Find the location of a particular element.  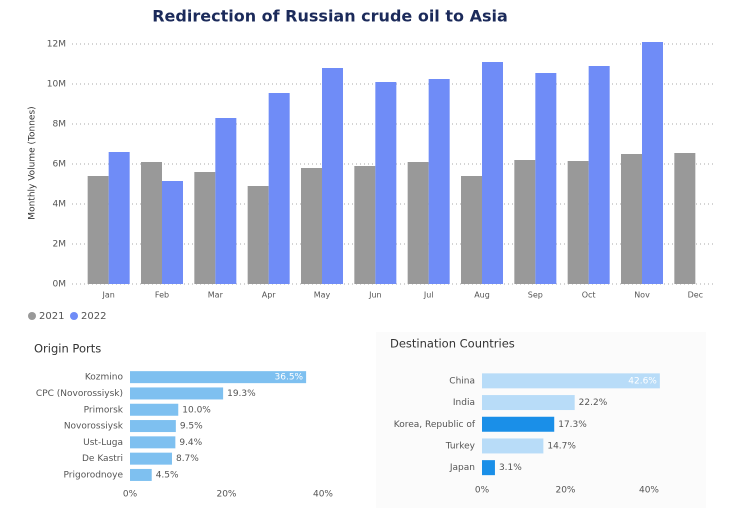

x-tick-label: Nov is located at coordinates (642, 295).